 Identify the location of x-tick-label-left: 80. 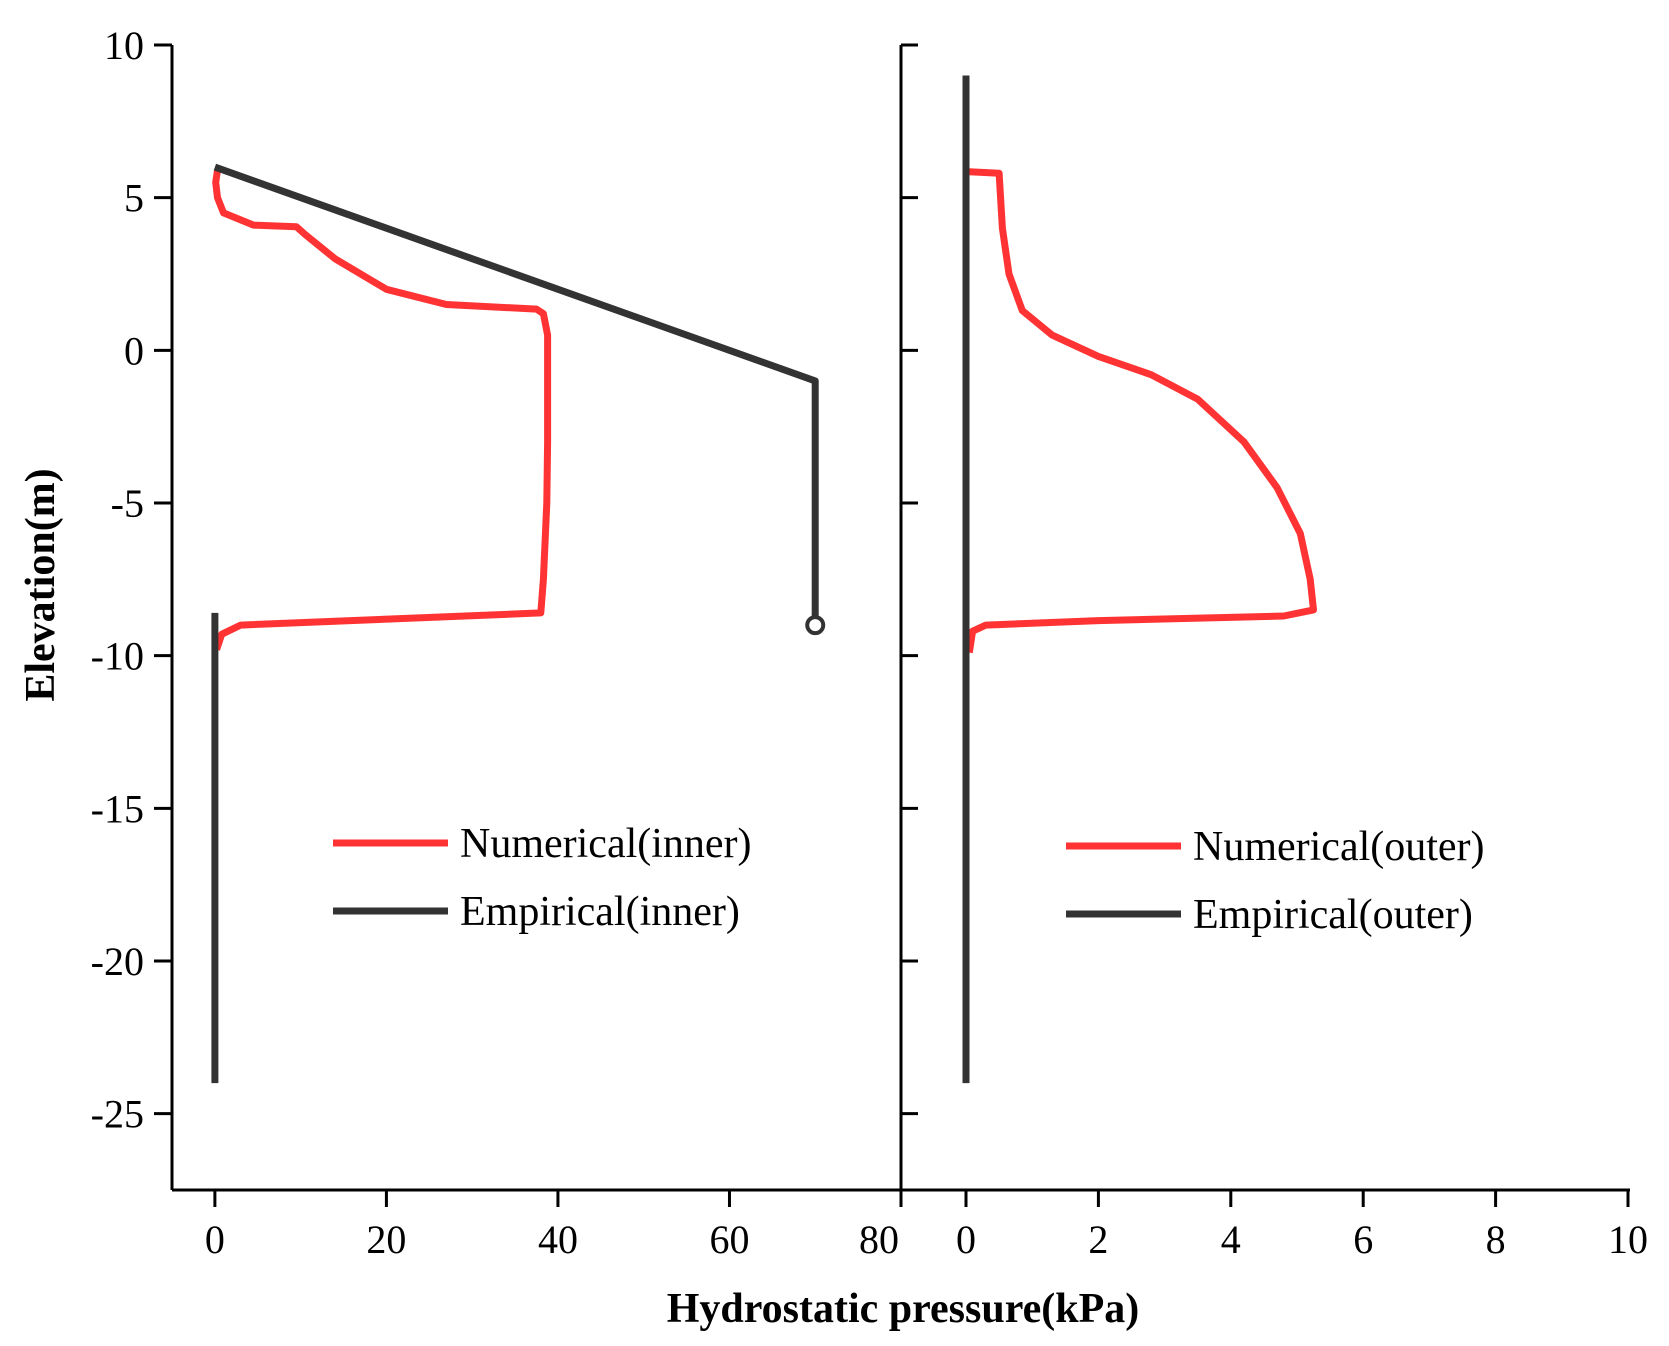
(879, 1239).